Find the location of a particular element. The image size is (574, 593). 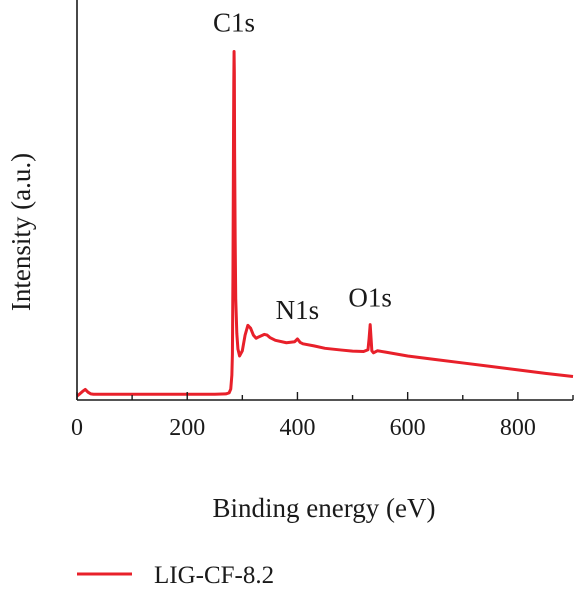

x-tick-label: 400 is located at coordinates (297, 428).